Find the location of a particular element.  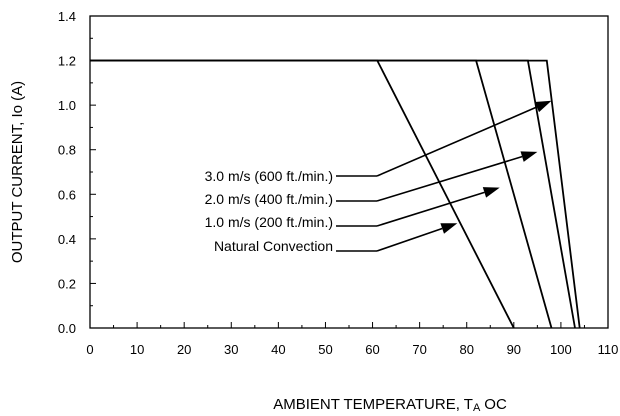

x-tick-label: 70 is located at coordinates (419, 349).